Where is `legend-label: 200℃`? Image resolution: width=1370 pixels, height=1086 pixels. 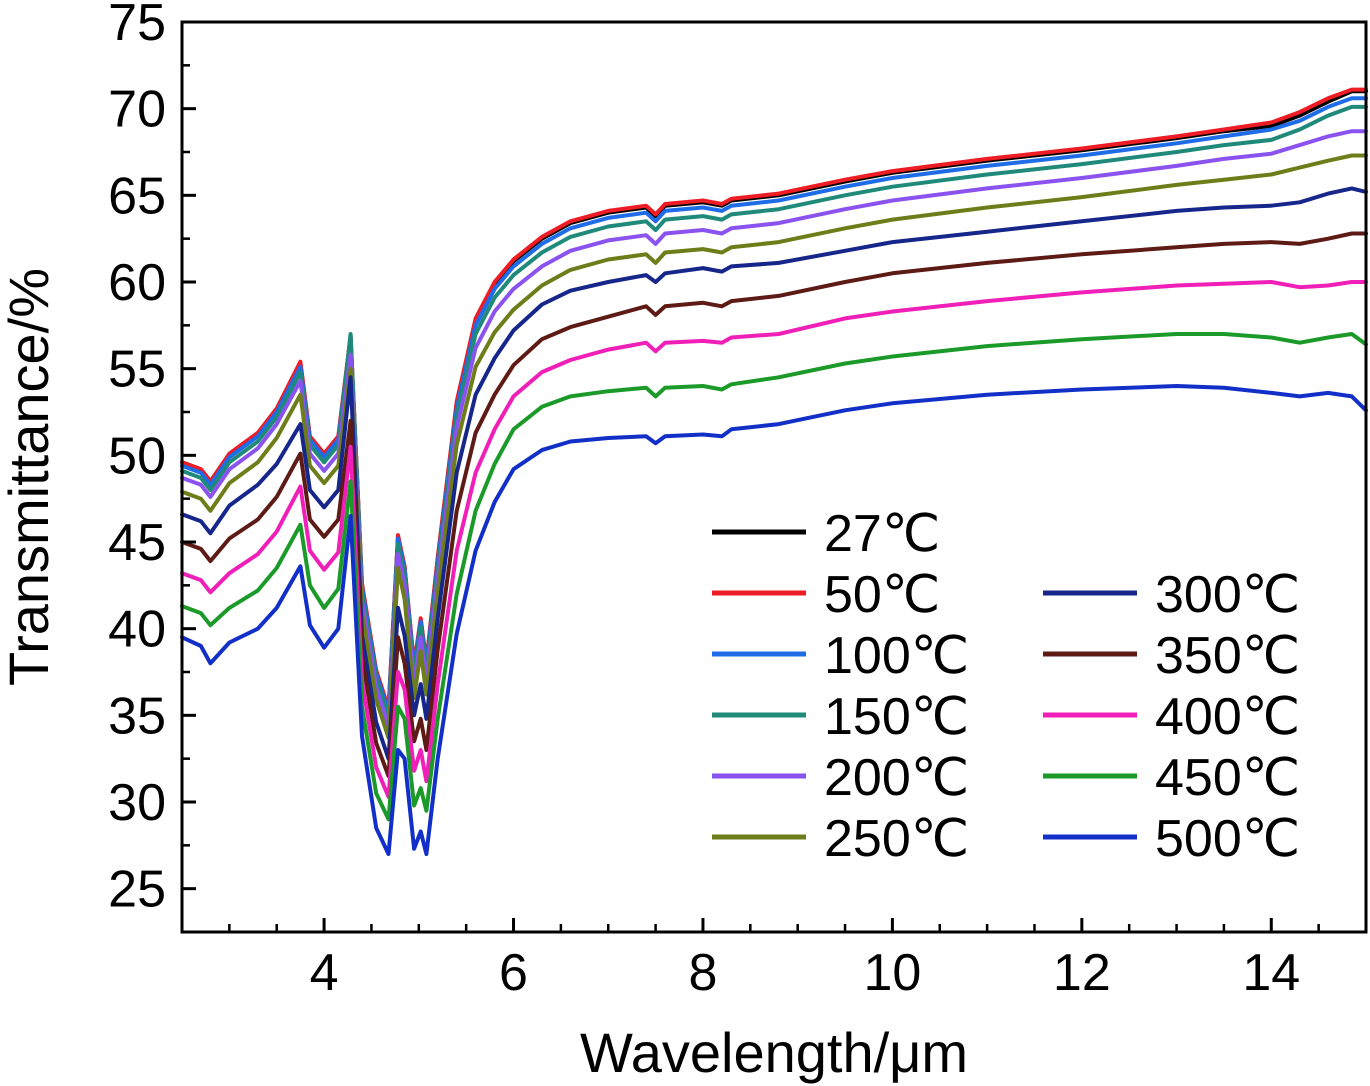
legend-label: 200℃ is located at coordinates (896, 778).